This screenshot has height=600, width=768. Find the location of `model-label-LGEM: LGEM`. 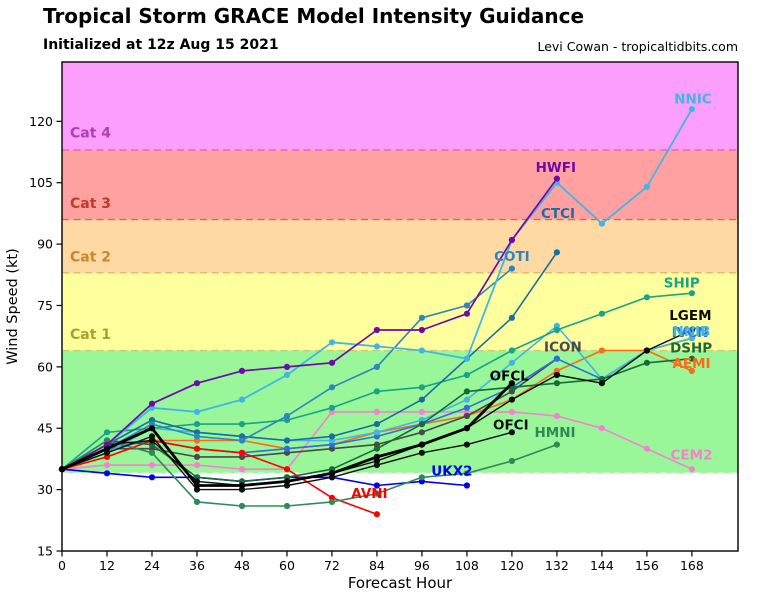

model-label-LGEM: LGEM is located at coordinates (690, 316).